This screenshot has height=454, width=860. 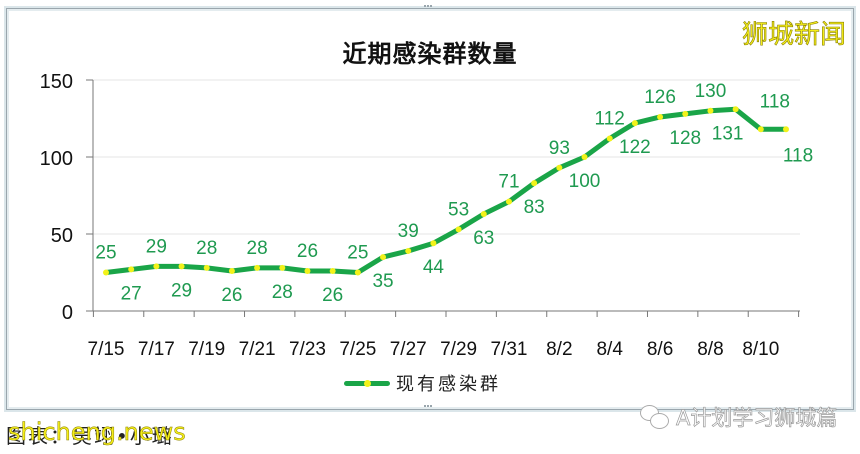 I want to click on data-label: 39, so click(x=408, y=231).